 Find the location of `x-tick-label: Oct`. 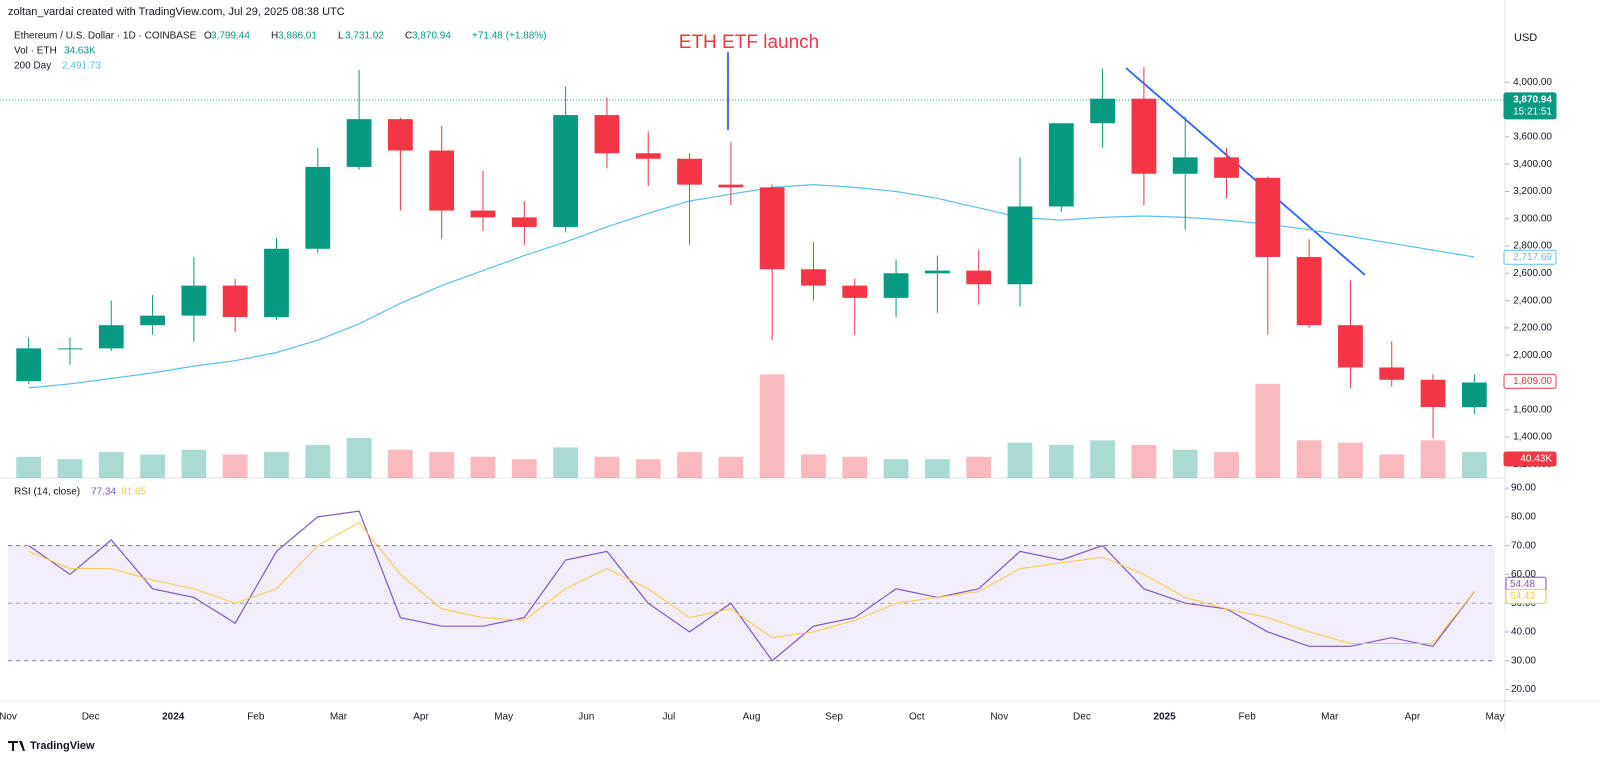

x-tick-label: Oct is located at coordinates (917, 717).